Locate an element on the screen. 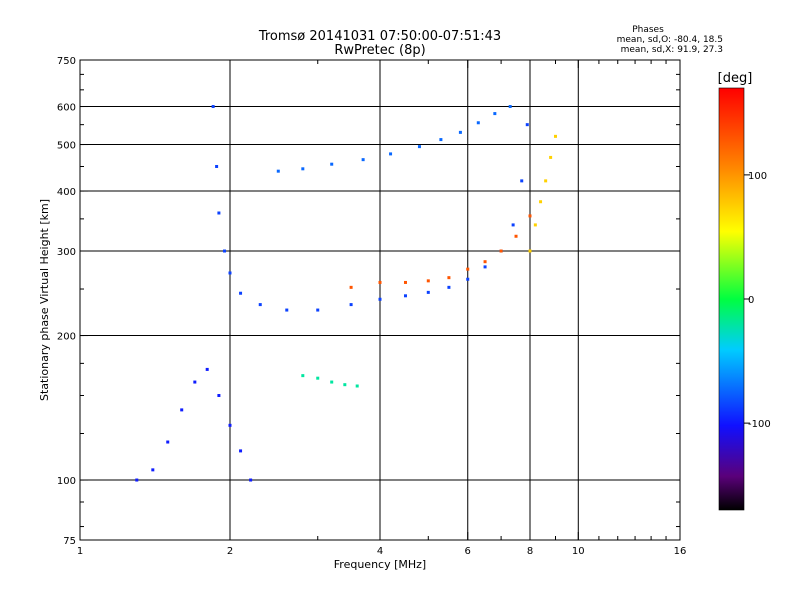 This screenshot has width=800, height=600. y-tick-label: 75 is located at coordinates (69, 541).